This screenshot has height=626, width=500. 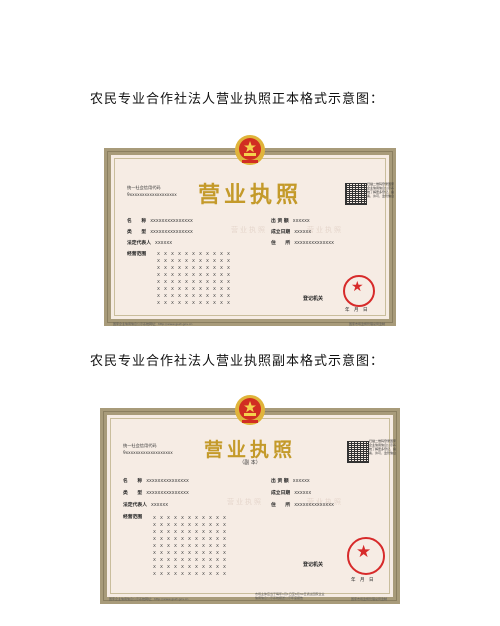 What do you see at coordinates (250, 410) in the screenshot?
I see `national-emblem-icon` at bounding box center [250, 410].